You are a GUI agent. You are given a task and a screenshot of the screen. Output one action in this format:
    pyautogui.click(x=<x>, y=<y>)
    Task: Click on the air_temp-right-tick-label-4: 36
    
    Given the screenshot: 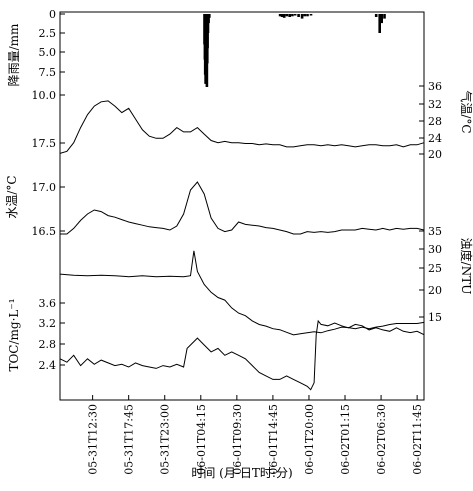 What is the action you would take?
    pyautogui.click(x=435, y=86)
    